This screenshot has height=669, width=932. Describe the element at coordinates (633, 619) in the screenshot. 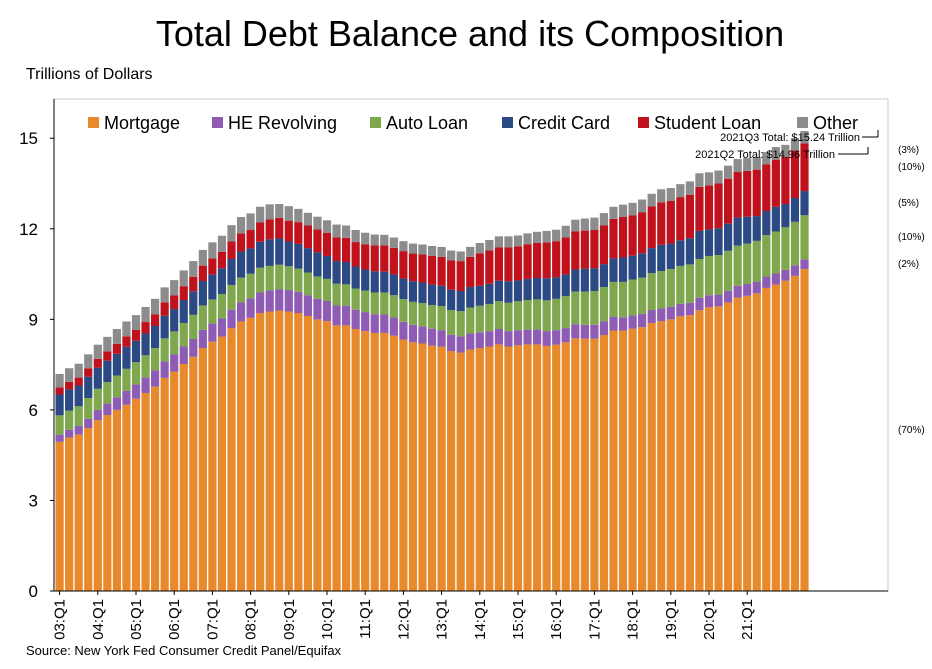

I see `x-tick-label: 18:Q1` at that location.